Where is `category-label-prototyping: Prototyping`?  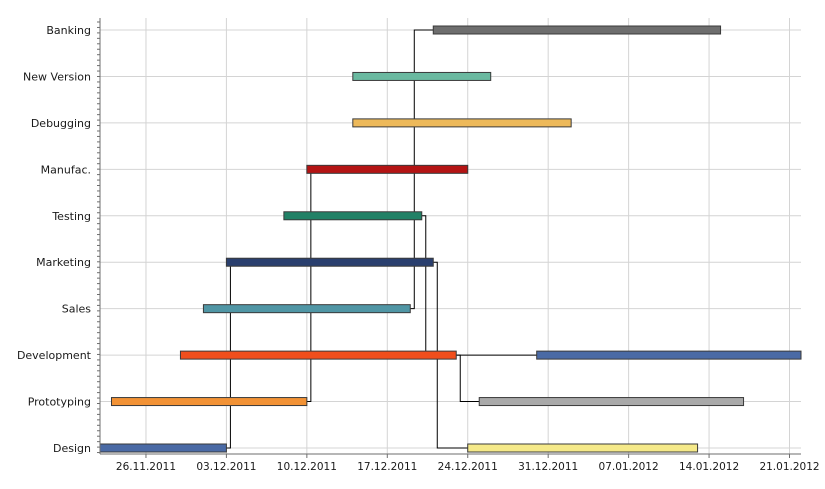 category-label-prototyping: Prototyping is located at coordinates (59, 402).